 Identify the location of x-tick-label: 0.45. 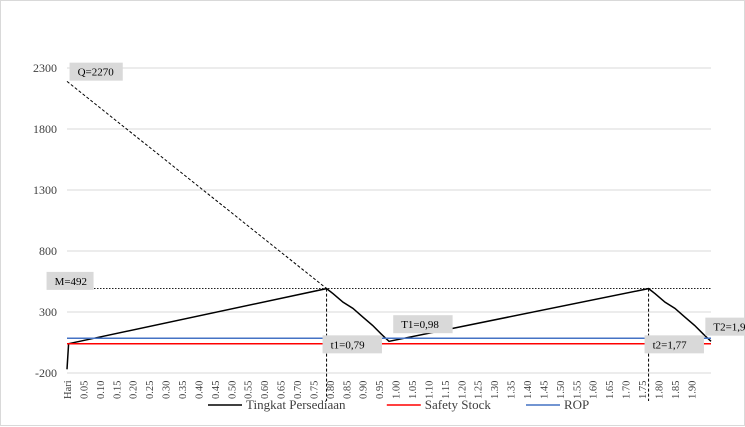
(216, 390).